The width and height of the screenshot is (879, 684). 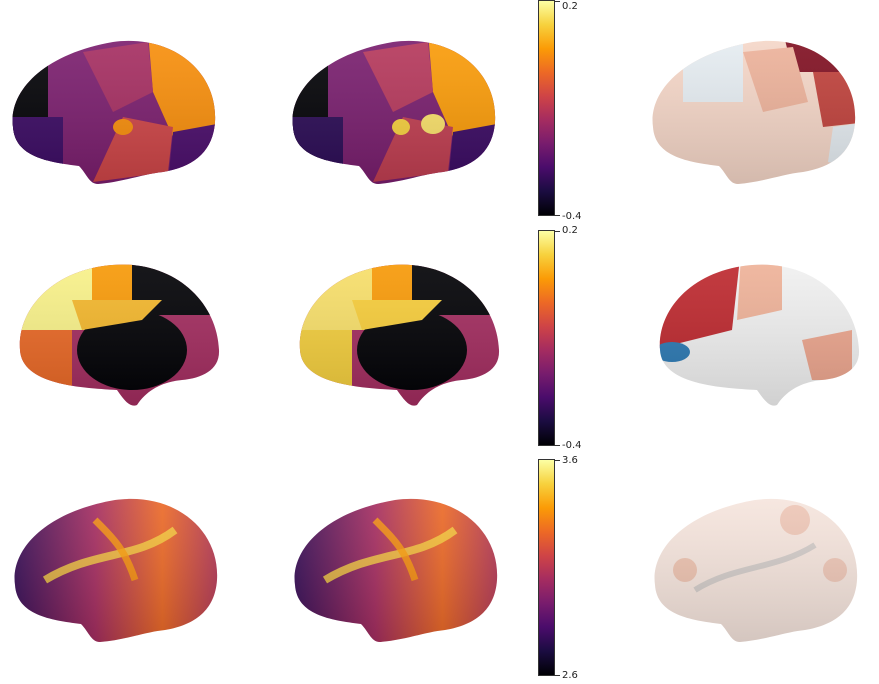 What do you see at coordinates (570, 6) in the screenshot?
I see `colorbar-row1-max: 0.2` at bounding box center [570, 6].